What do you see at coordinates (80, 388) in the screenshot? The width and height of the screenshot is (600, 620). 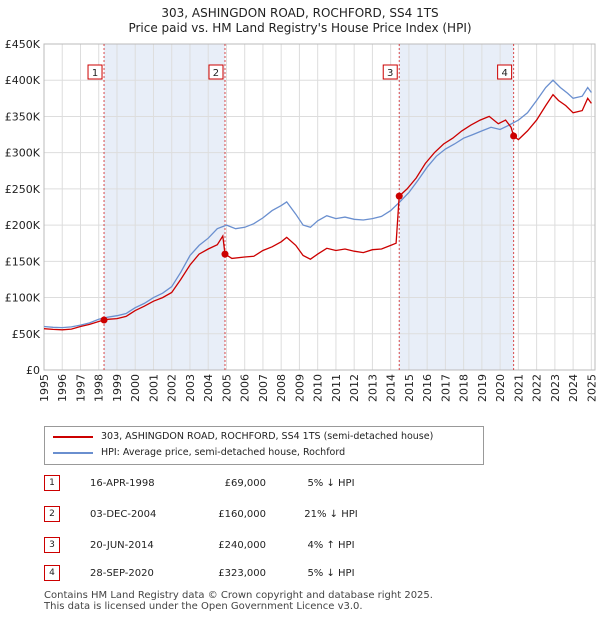 I see `x-tick-label: 1997` at bounding box center [80, 388].